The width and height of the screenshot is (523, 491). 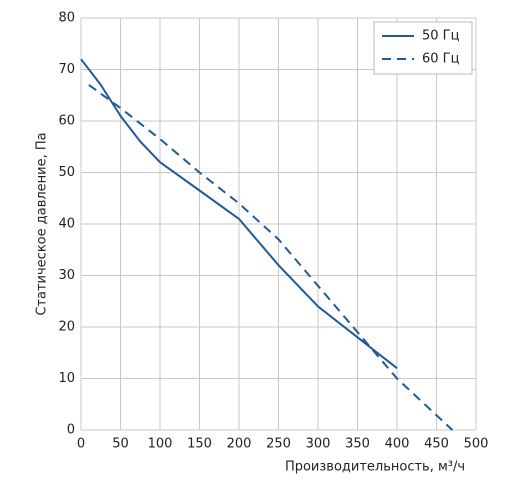 I want to click on y-tick-label: 60, so click(x=66, y=121).